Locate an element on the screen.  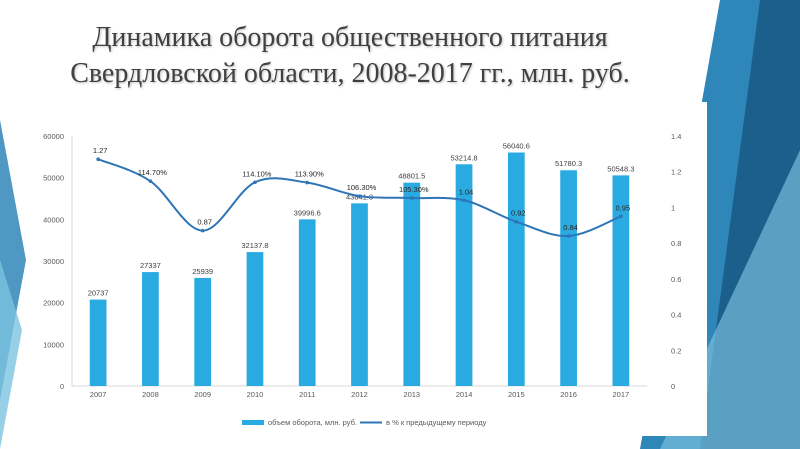
line-data-label: 0.84 is located at coordinates (570, 227).